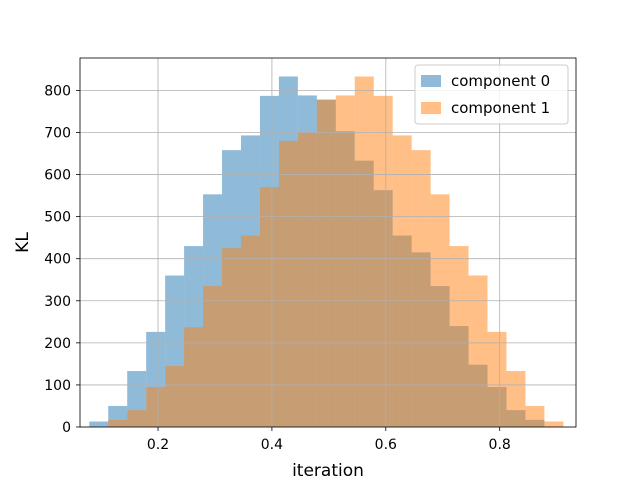 The image size is (640, 480). Describe the element at coordinates (158, 445) in the screenshot. I see `x-tick-label: 0.2` at that location.